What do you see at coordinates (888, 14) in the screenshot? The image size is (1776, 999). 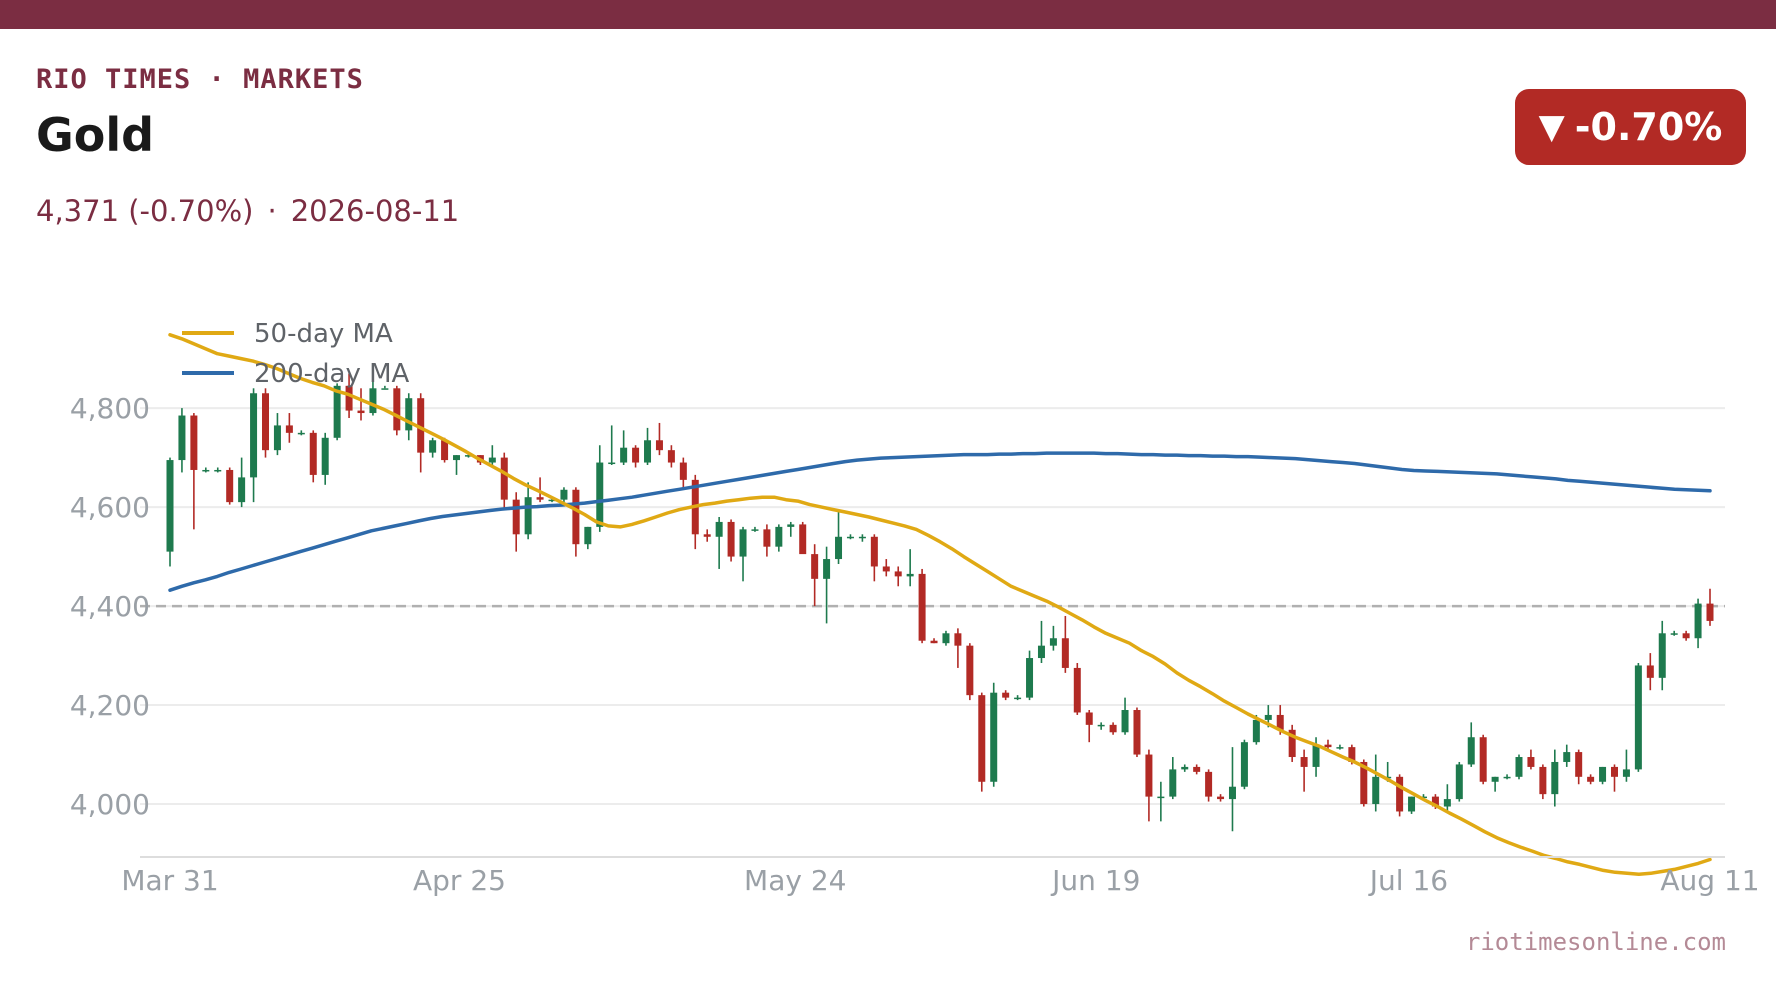 I see `top-accent-bar` at bounding box center [888, 14].